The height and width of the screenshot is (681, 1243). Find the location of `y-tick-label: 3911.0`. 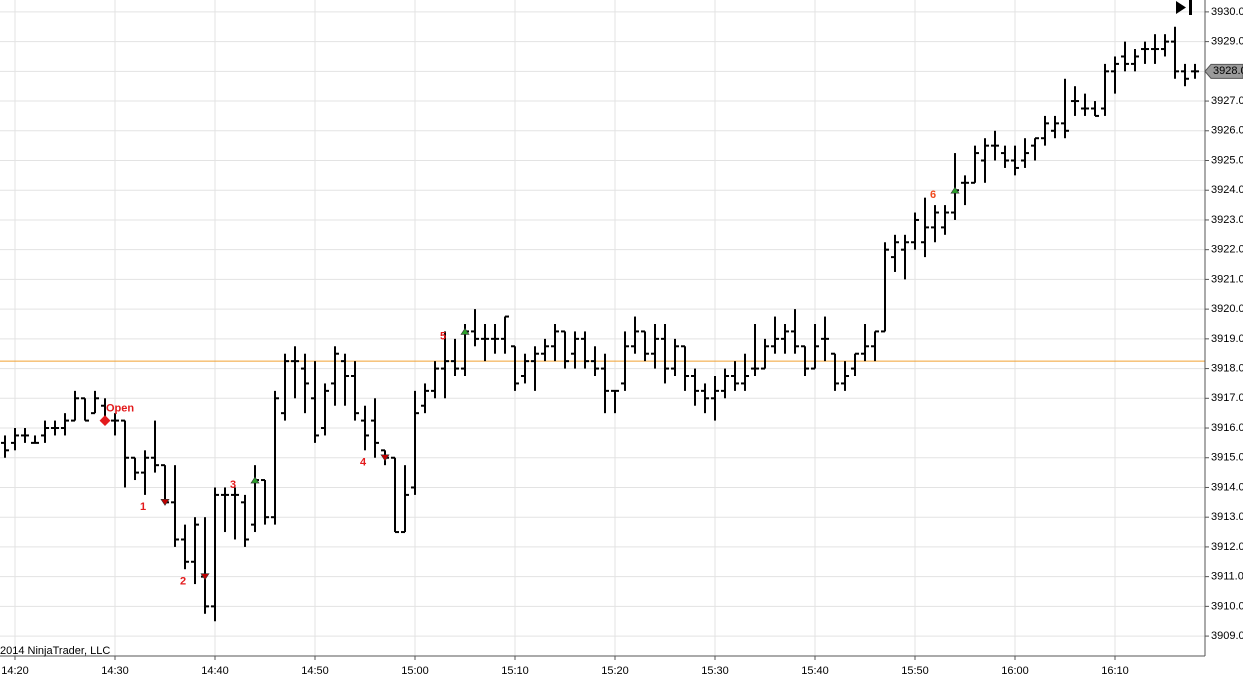

y-tick-label: 3911.0 is located at coordinates (1227, 577).